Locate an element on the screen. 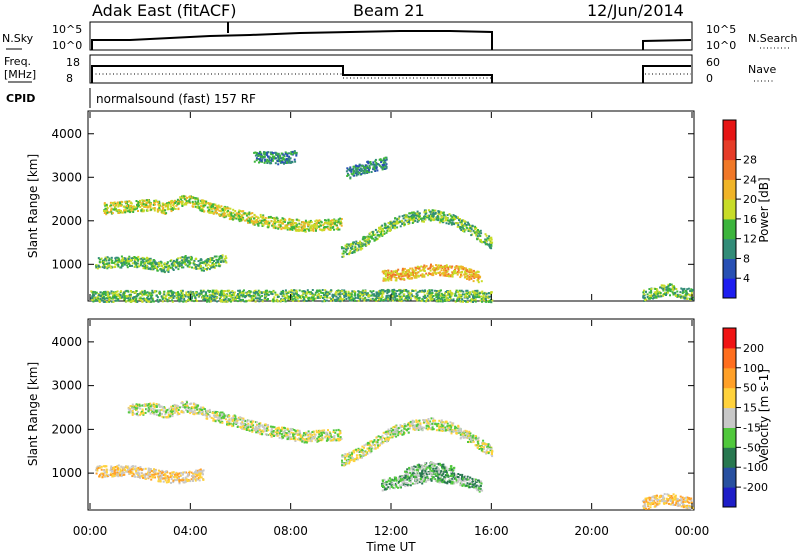 The image size is (800, 554). freq-tick-bottom: 8 is located at coordinates (69, 78).